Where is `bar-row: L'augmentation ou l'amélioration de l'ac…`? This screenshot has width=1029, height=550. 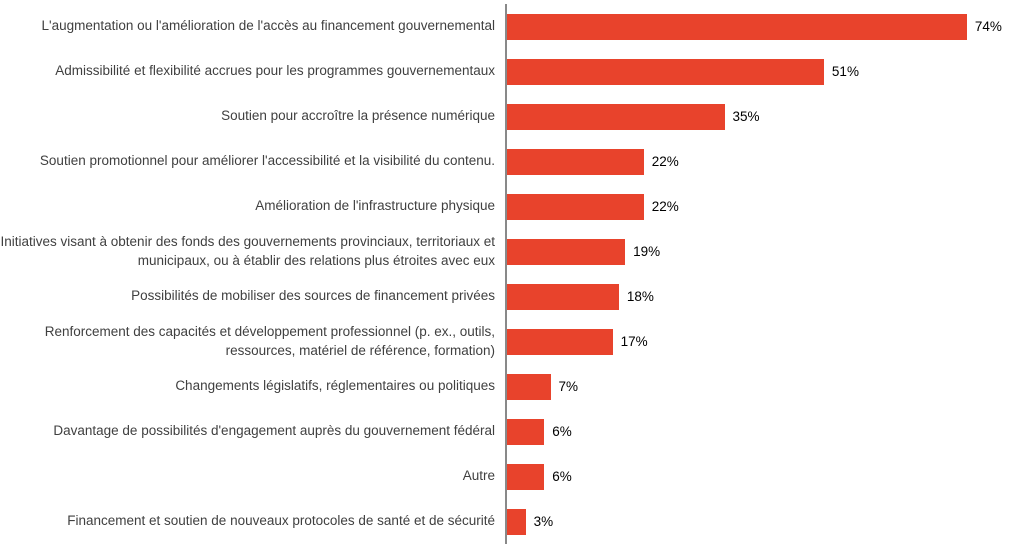 bar-row: L'augmentation ou l'amélioration de l'ac… is located at coordinates (514, 26).